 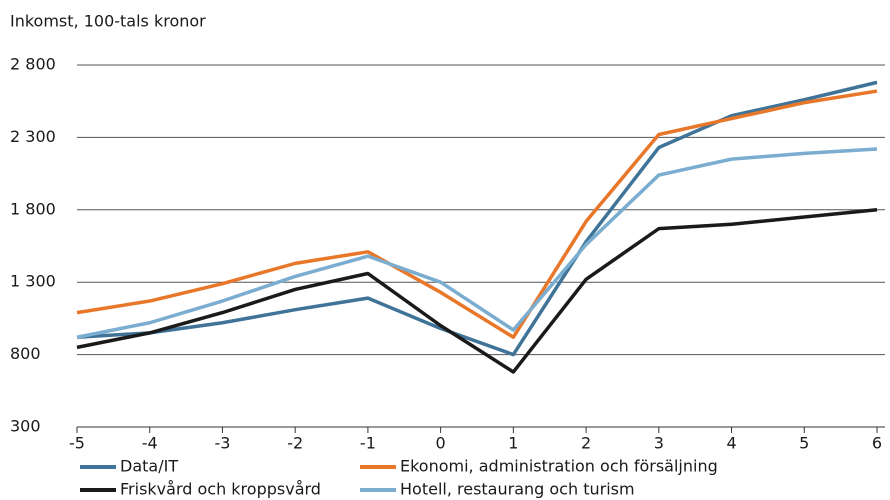 What do you see at coordinates (441, 443) in the screenshot?
I see `x-tick-label: 0` at bounding box center [441, 443].